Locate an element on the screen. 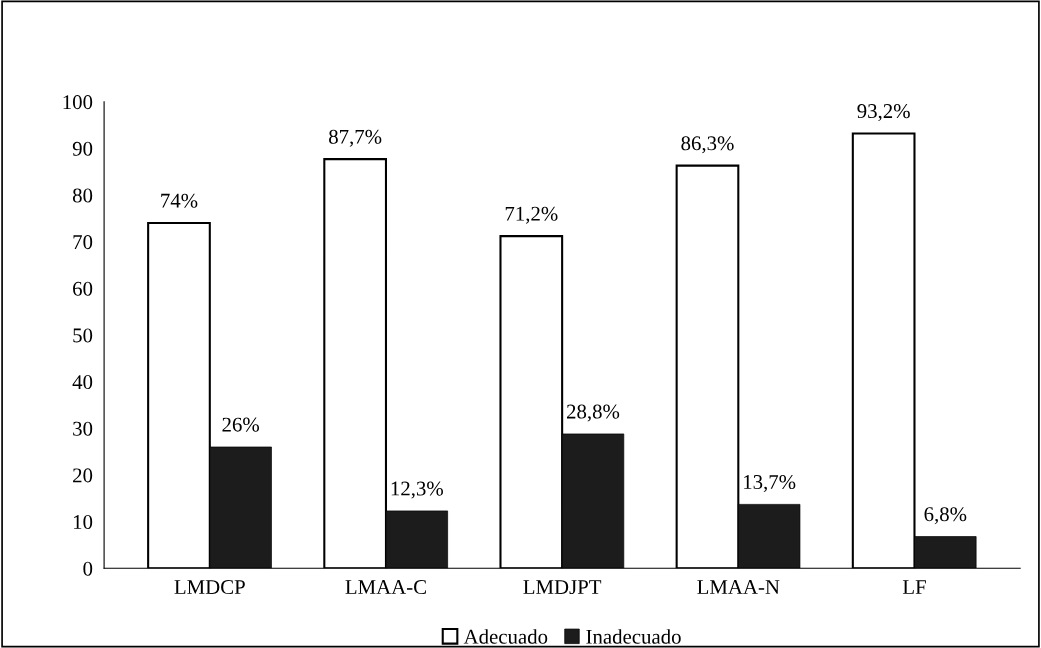  data-label: 93,2% is located at coordinates (883, 113).